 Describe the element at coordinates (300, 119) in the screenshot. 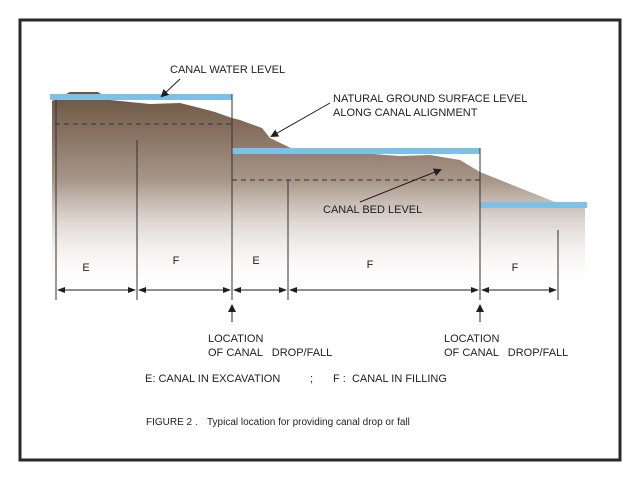

I see `natural-ground-pointer` at that location.